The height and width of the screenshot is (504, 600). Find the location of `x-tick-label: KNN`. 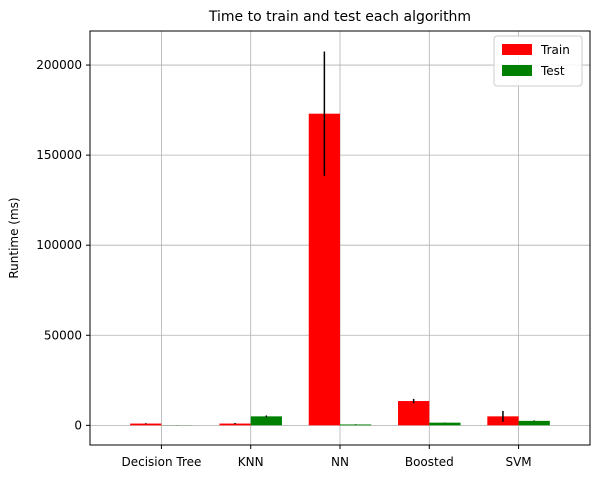

x-tick-label: KNN is located at coordinates (251, 462).